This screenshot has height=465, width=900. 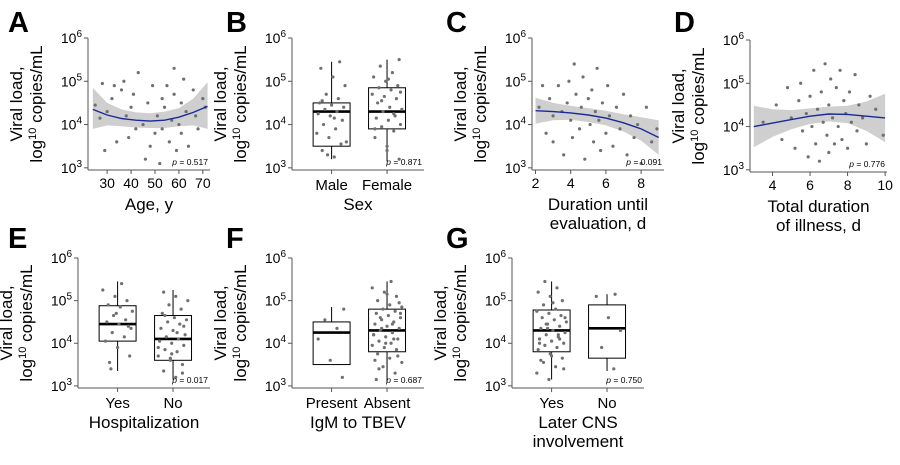 I want to click on y-tick-label: 10⁴, so click(x=496, y=342).